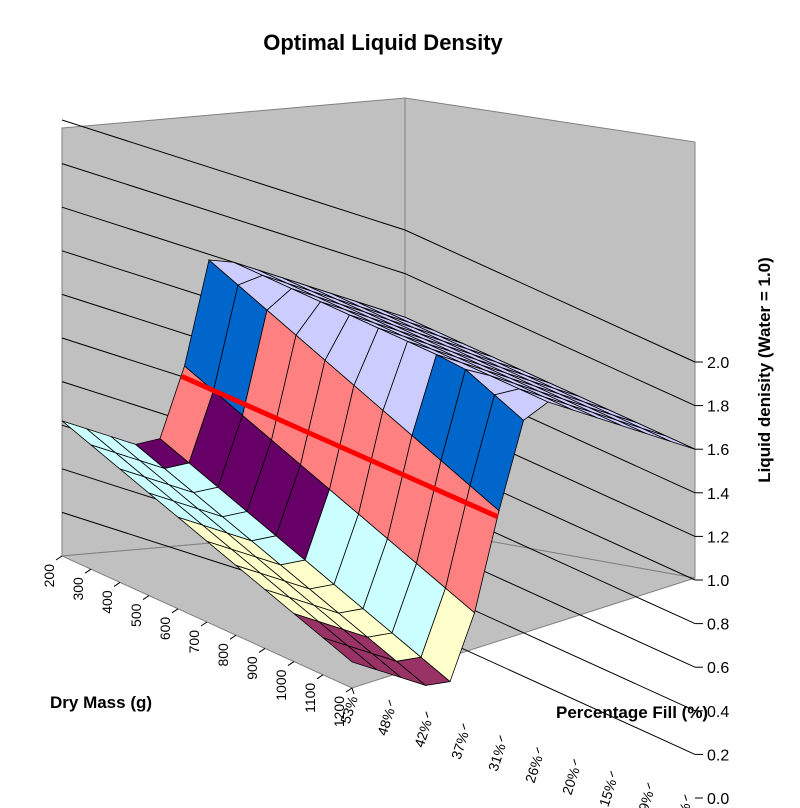 The width and height of the screenshot is (800, 808). I want to click on z-tick-label: 1.2, so click(718, 537).